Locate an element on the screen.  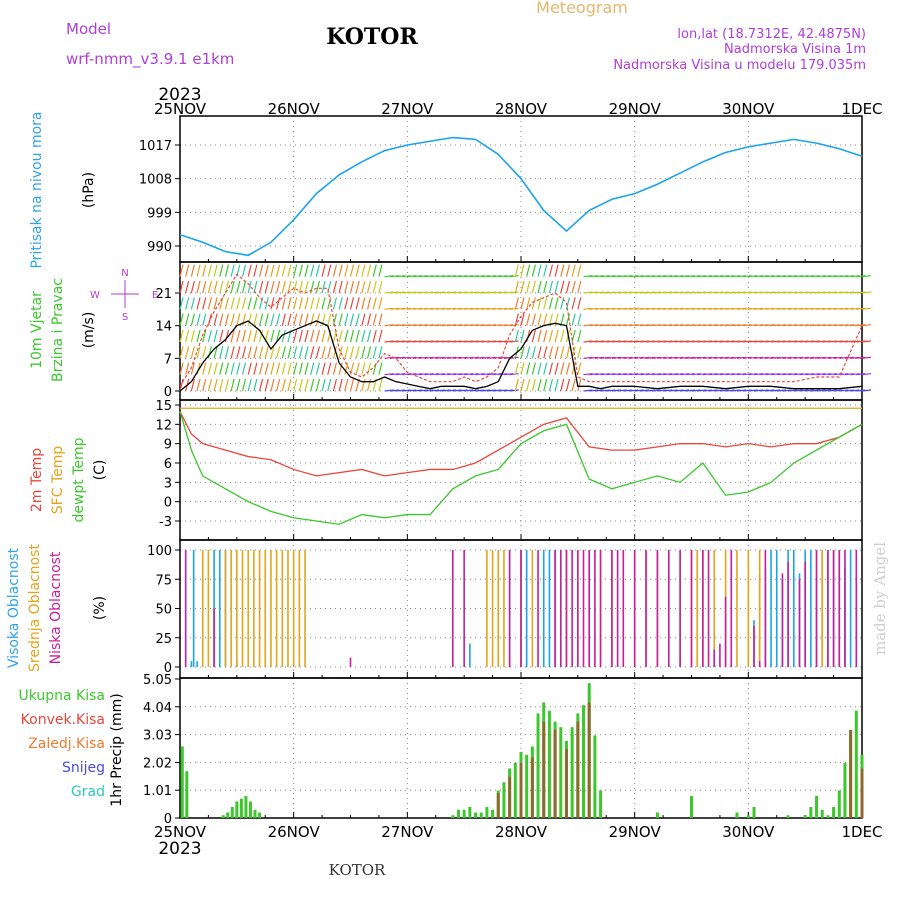
wind-speed-line is located at coordinates (521, 356).